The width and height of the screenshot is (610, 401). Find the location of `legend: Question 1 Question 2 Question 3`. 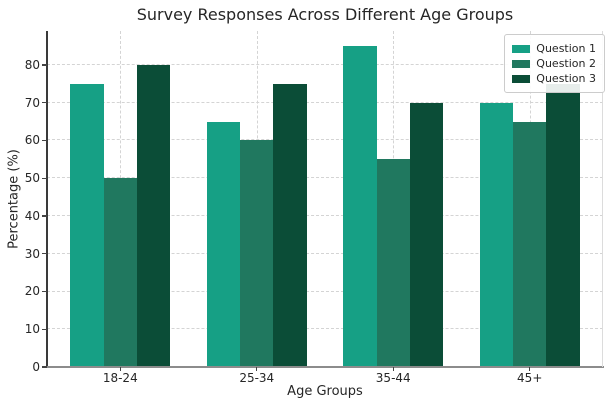

legend: Question 1 Question 2 Question 3 is located at coordinates (554, 63).